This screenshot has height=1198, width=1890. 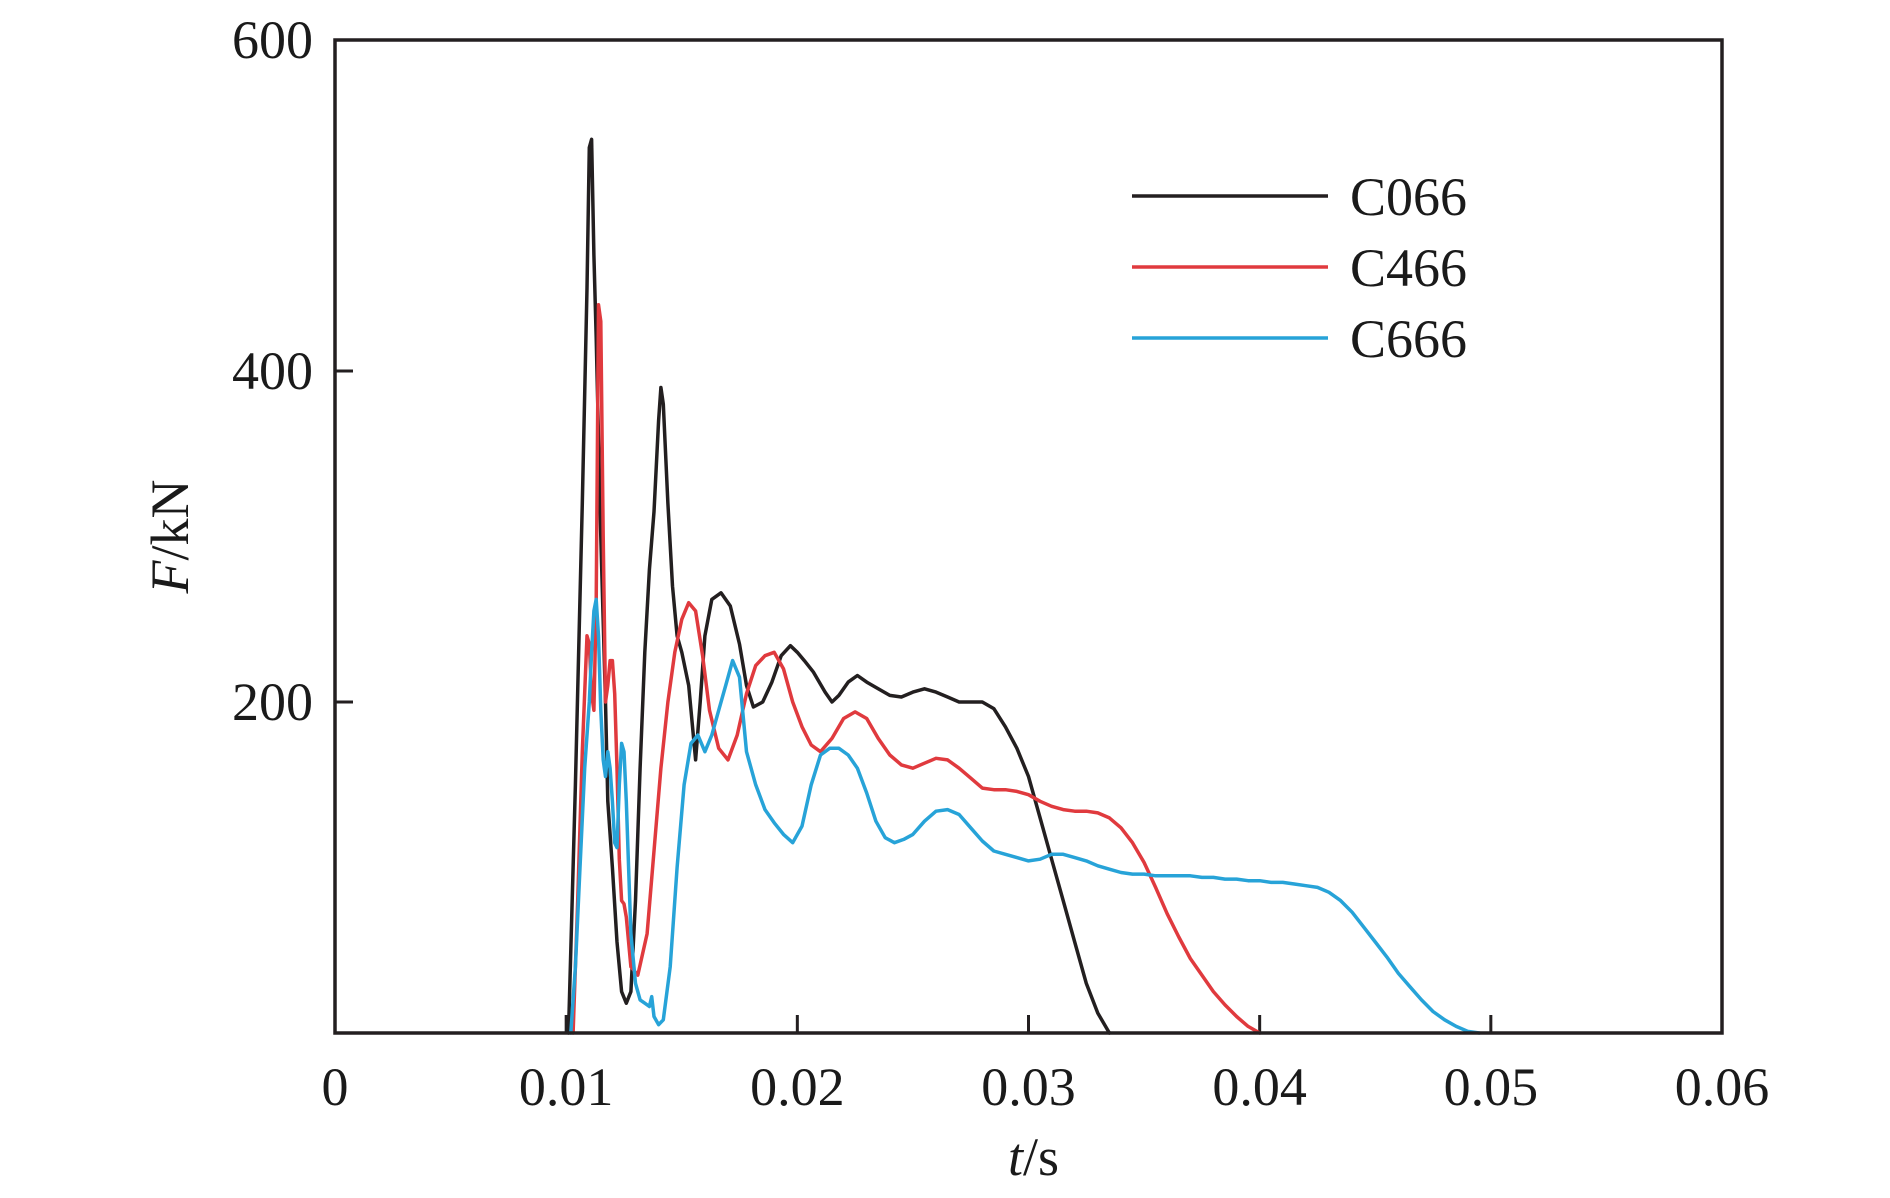 What do you see at coordinates (272, 40) in the screenshot?
I see `y-tick-label: 600` at bounding box center [272, 40].